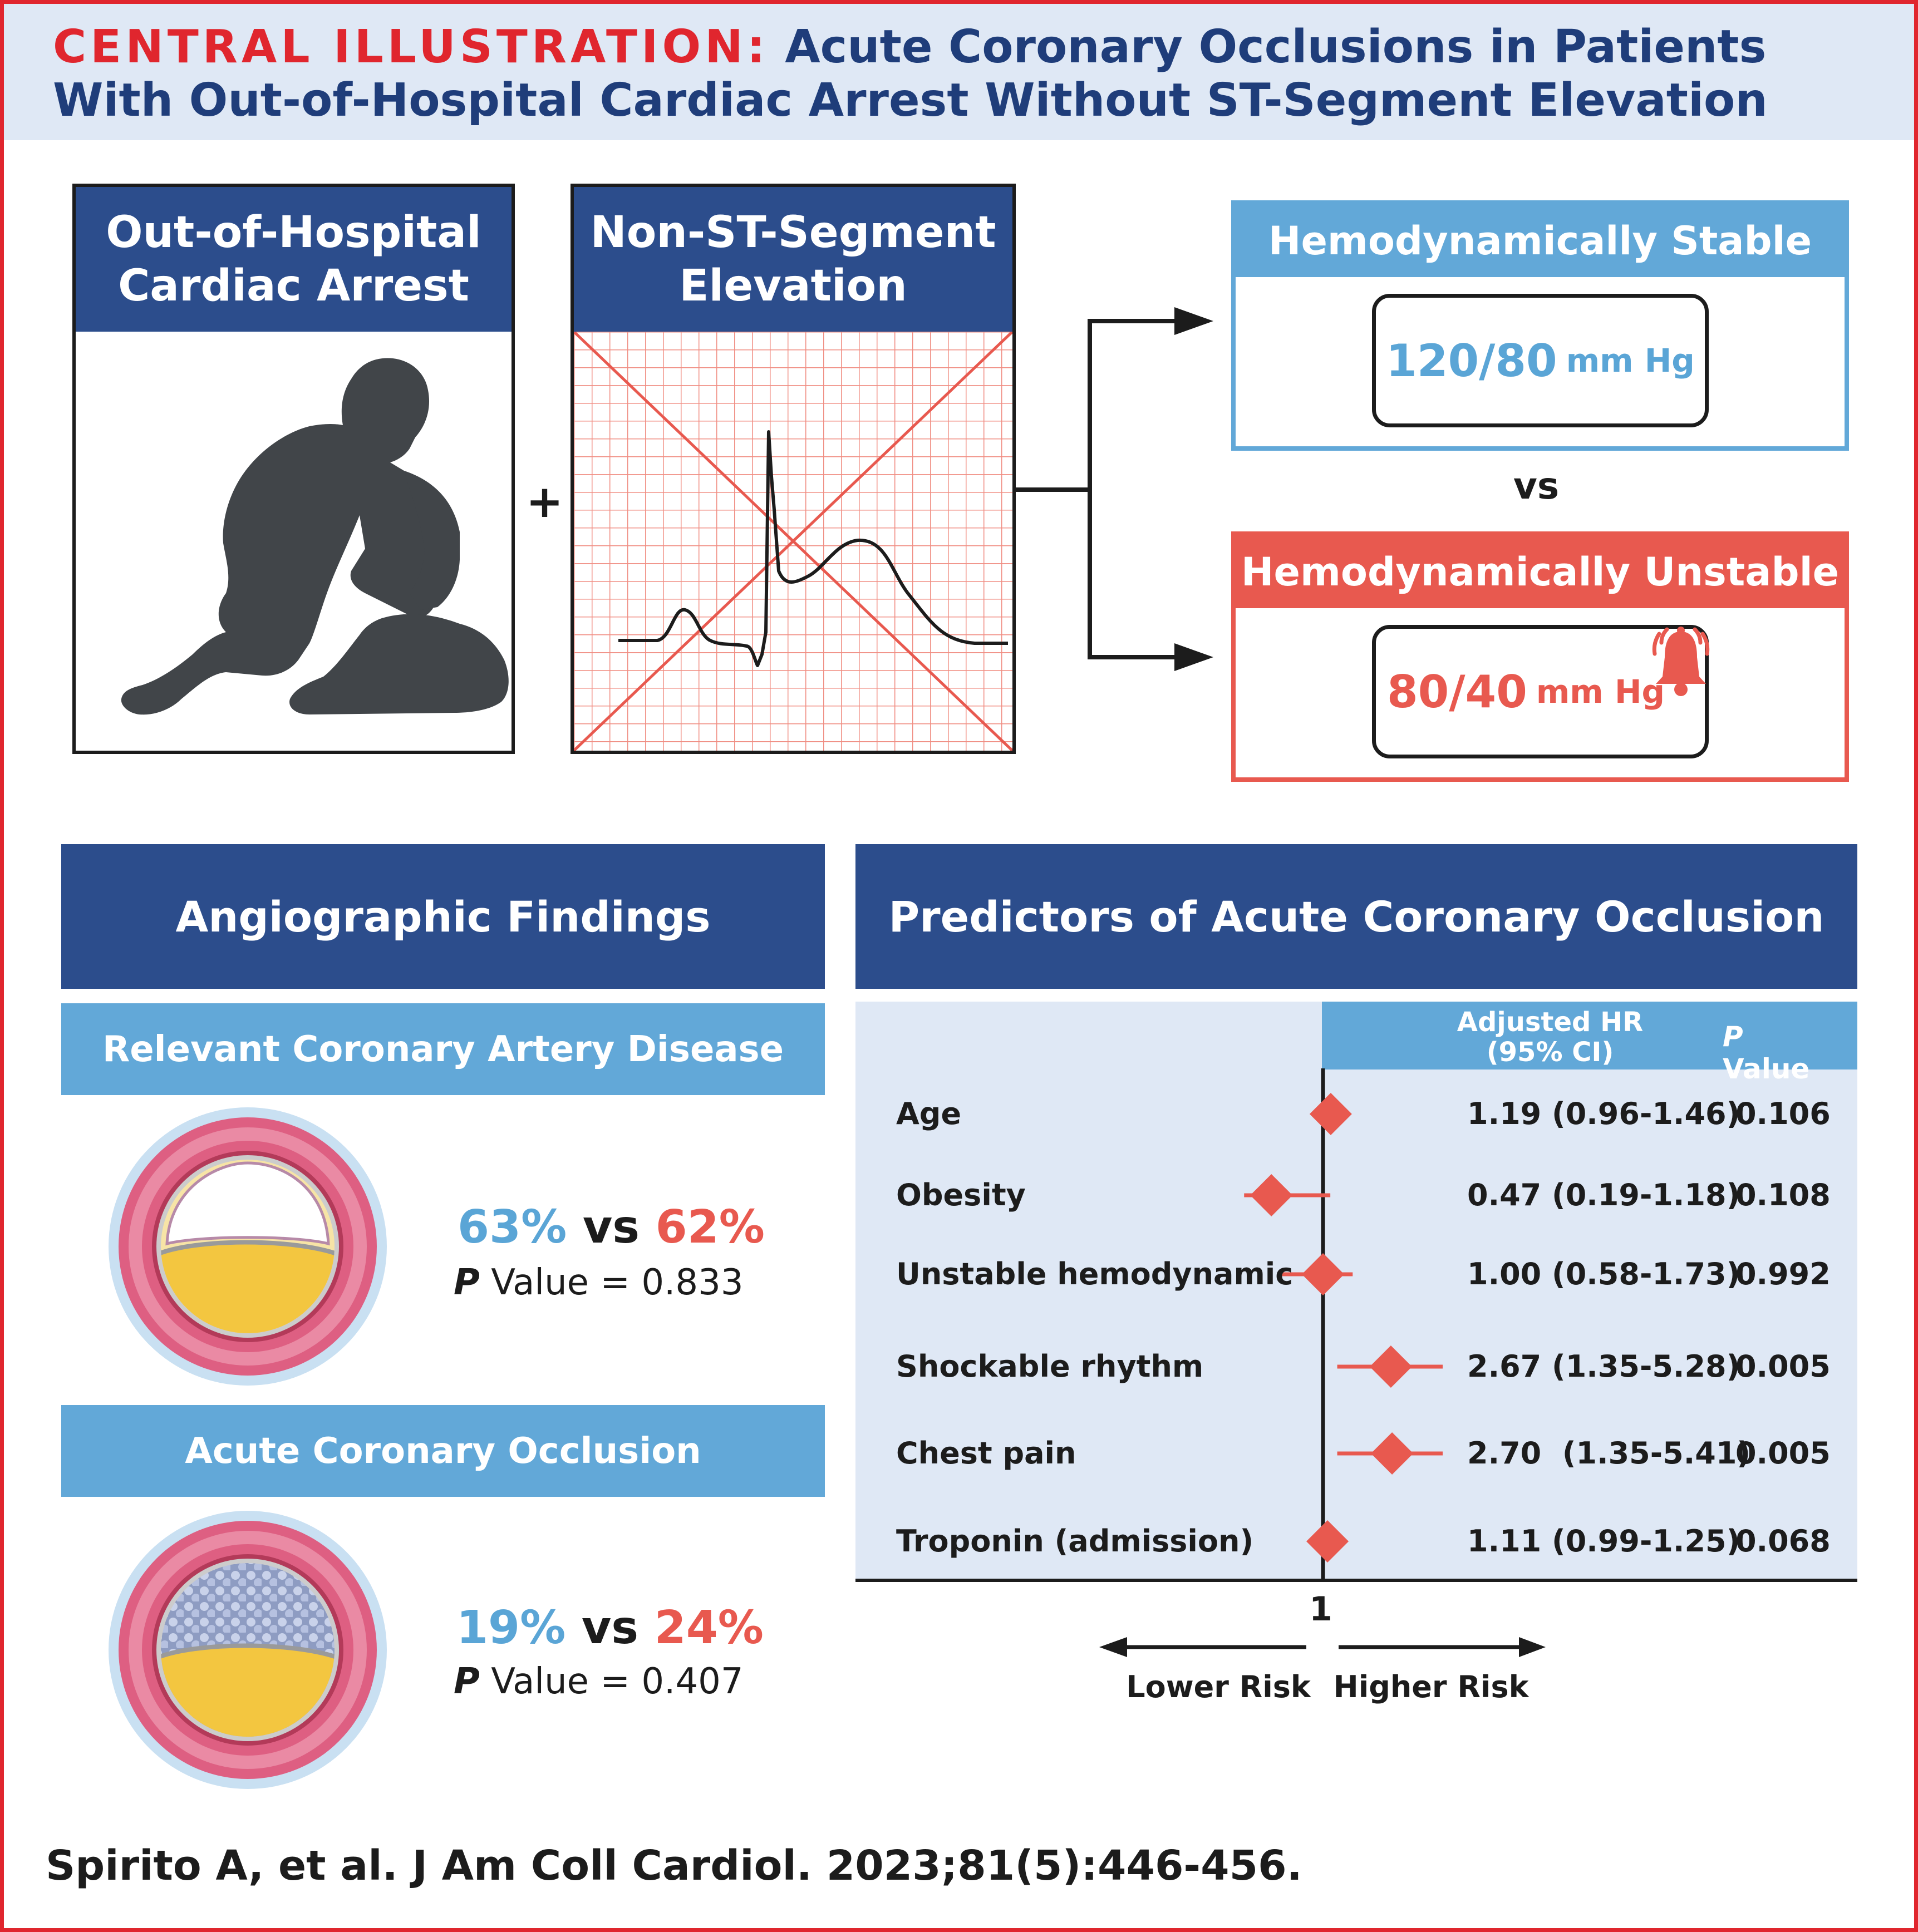  Describe the element at coordinates (443, 1049) in the screenshot. I see `cad-header: Relevant Coronary Artery Disease` at that location.